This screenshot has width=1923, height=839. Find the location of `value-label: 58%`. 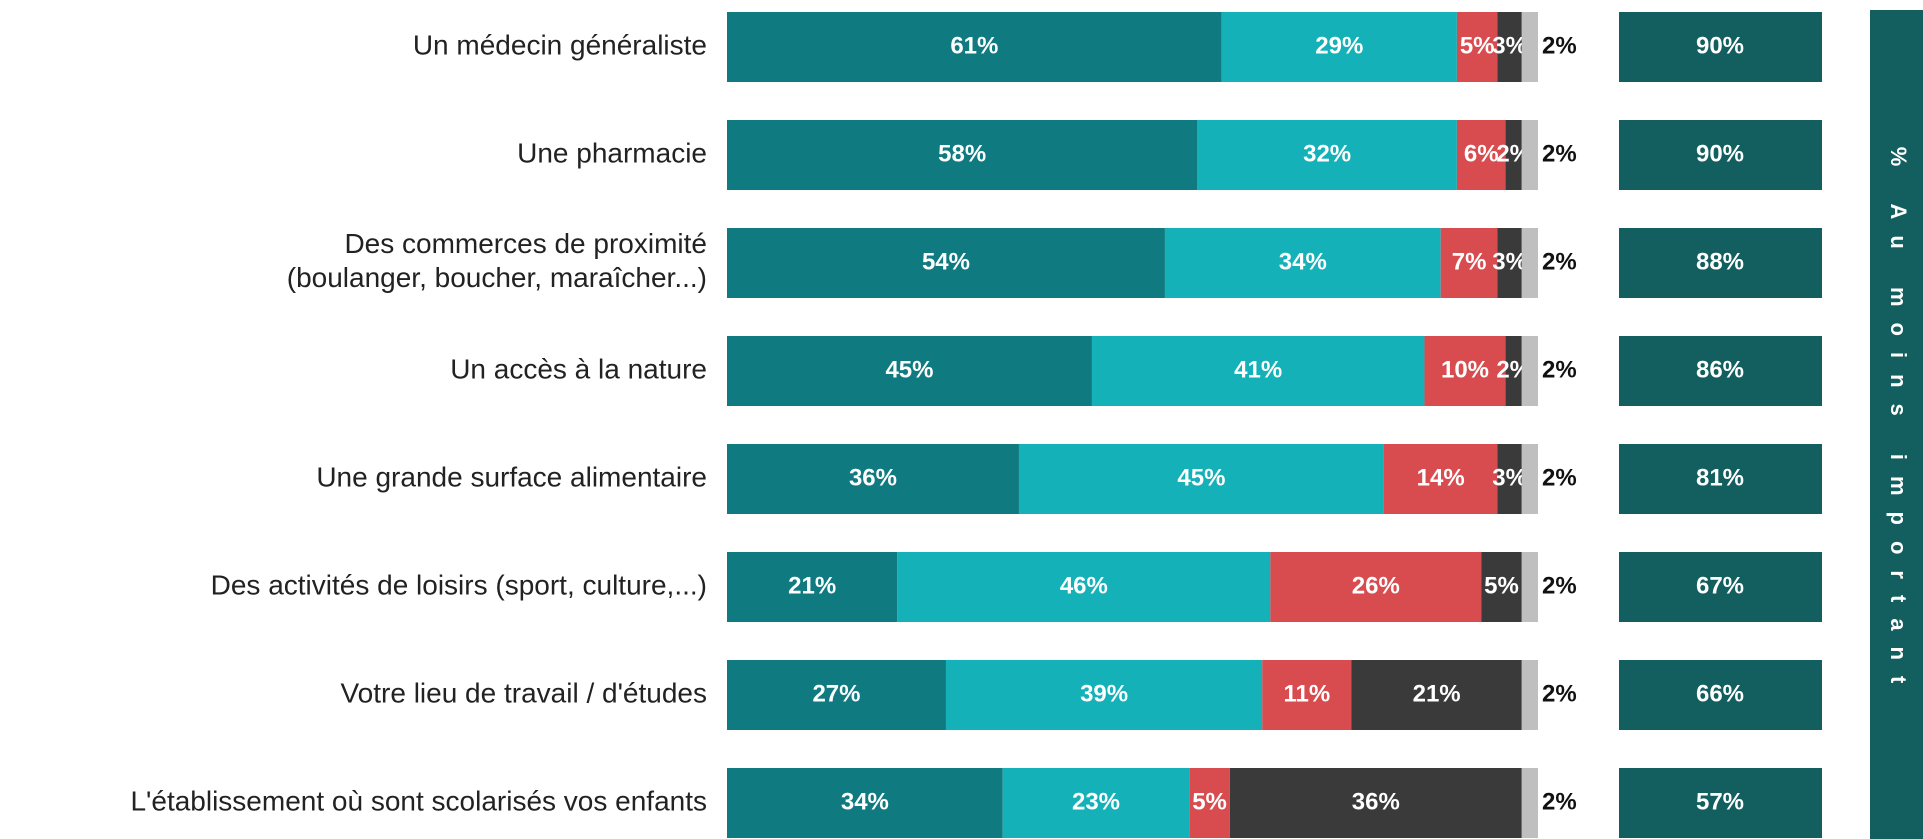

value-label: 58% is located at coordinates (962, 153).